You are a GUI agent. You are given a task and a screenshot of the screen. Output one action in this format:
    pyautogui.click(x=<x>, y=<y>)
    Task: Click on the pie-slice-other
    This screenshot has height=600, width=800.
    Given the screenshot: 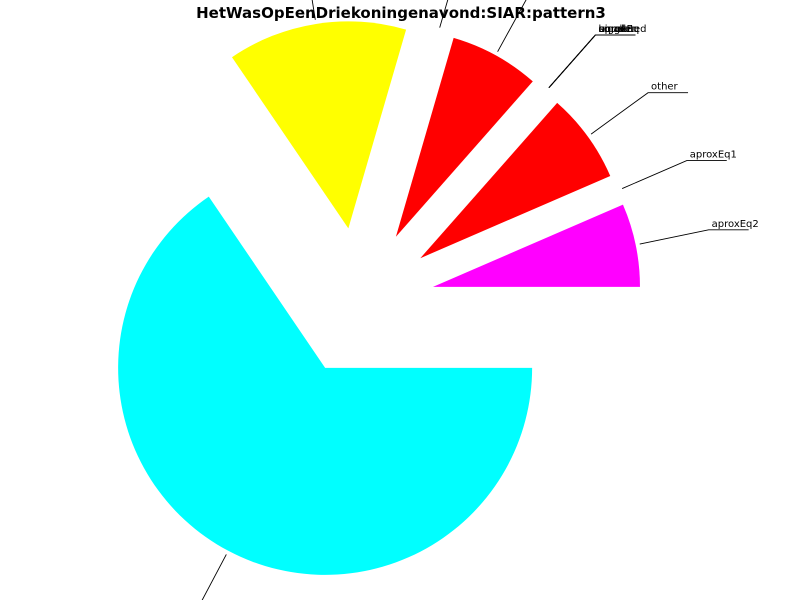 What is the action you would take?
    pyautogui.click(x=515, y=180)
    